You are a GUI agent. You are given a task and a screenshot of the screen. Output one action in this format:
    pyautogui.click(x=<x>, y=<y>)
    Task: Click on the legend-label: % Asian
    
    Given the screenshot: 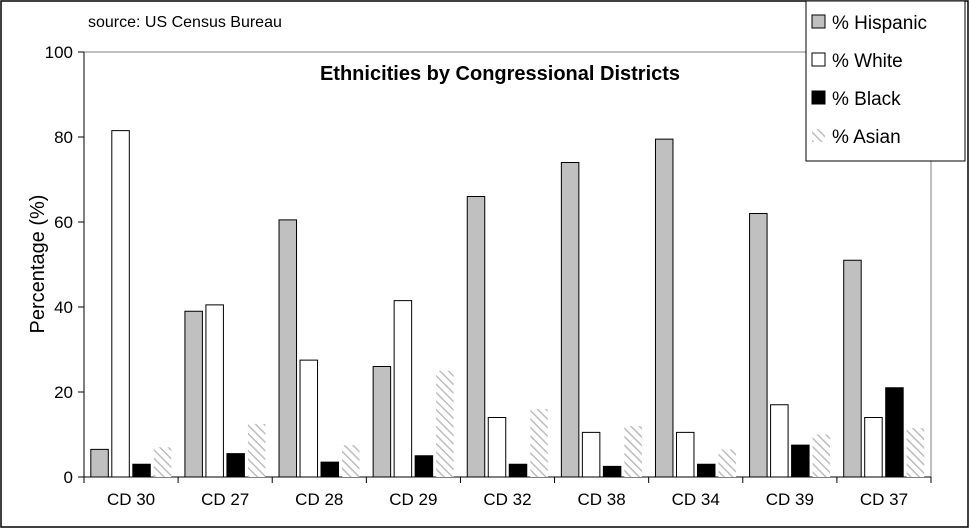 What is the action you would take?
    pyautogui.click(x=866, y=137)
    